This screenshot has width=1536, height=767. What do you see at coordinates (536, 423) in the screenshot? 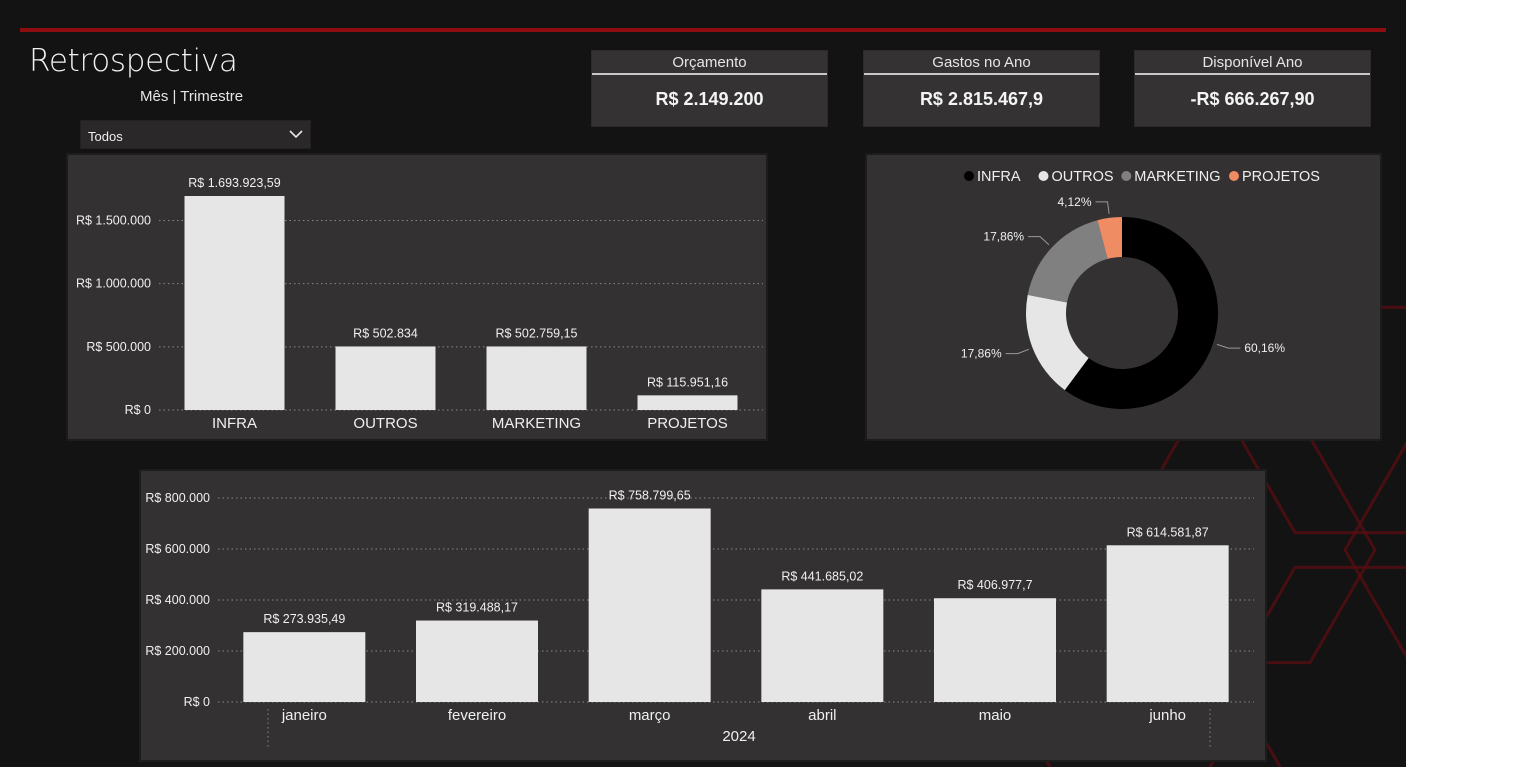
I see `x-tick-label: MARKETING` at bounding box center [536, 423].